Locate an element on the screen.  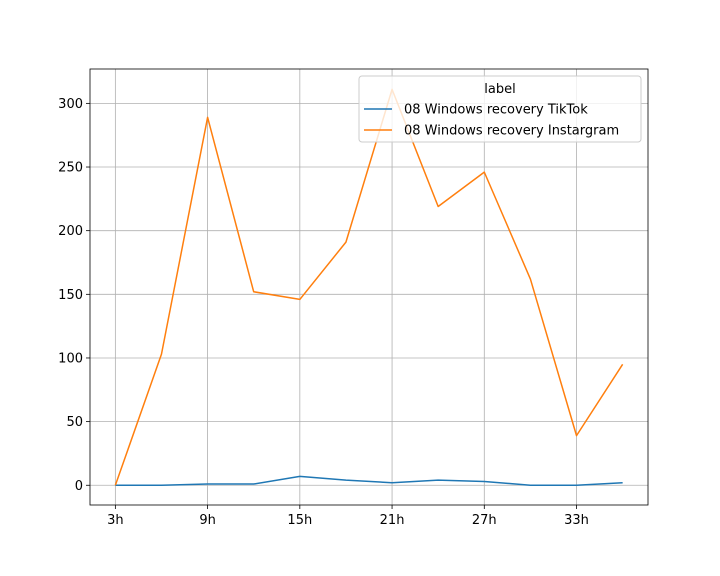
y-tick-label: 200 is located at coordinates (70, 231).